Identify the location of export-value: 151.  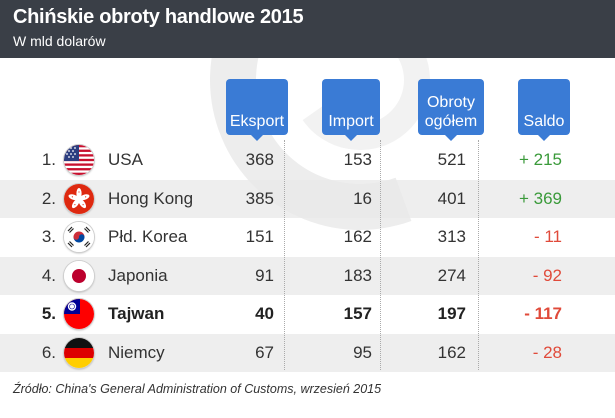
(259, 236).